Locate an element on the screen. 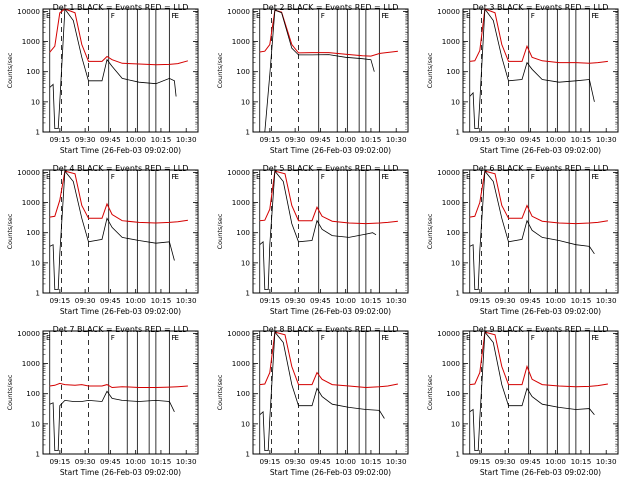 Image resolution: width=640 pixels, height=480 pixels. panel-title: Det 4 BLACK = Events RED = LLD is located at coordinates (121, 168).